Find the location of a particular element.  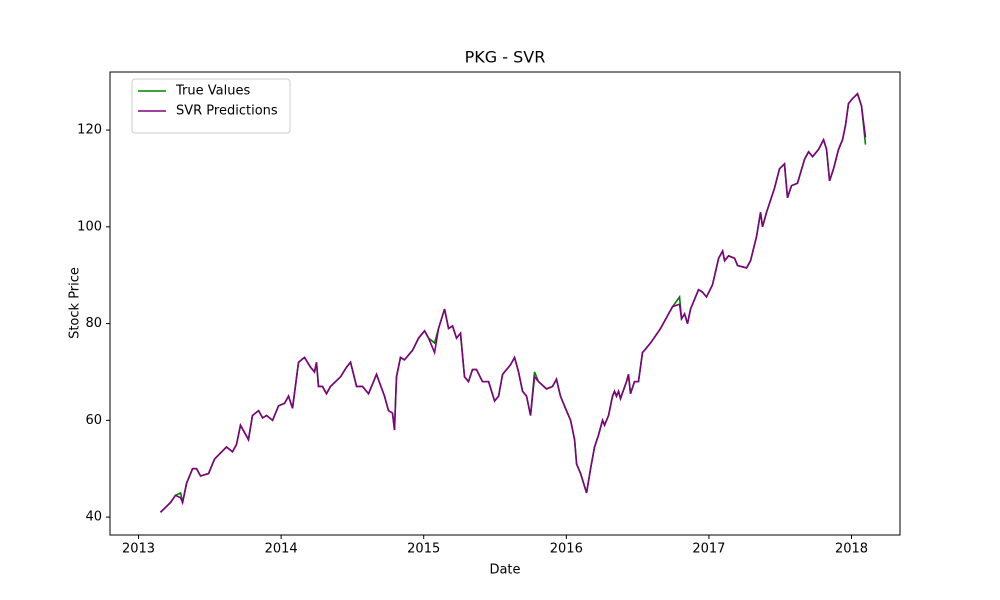

y-tick-label: 40 is located at coordinates (93, 517).